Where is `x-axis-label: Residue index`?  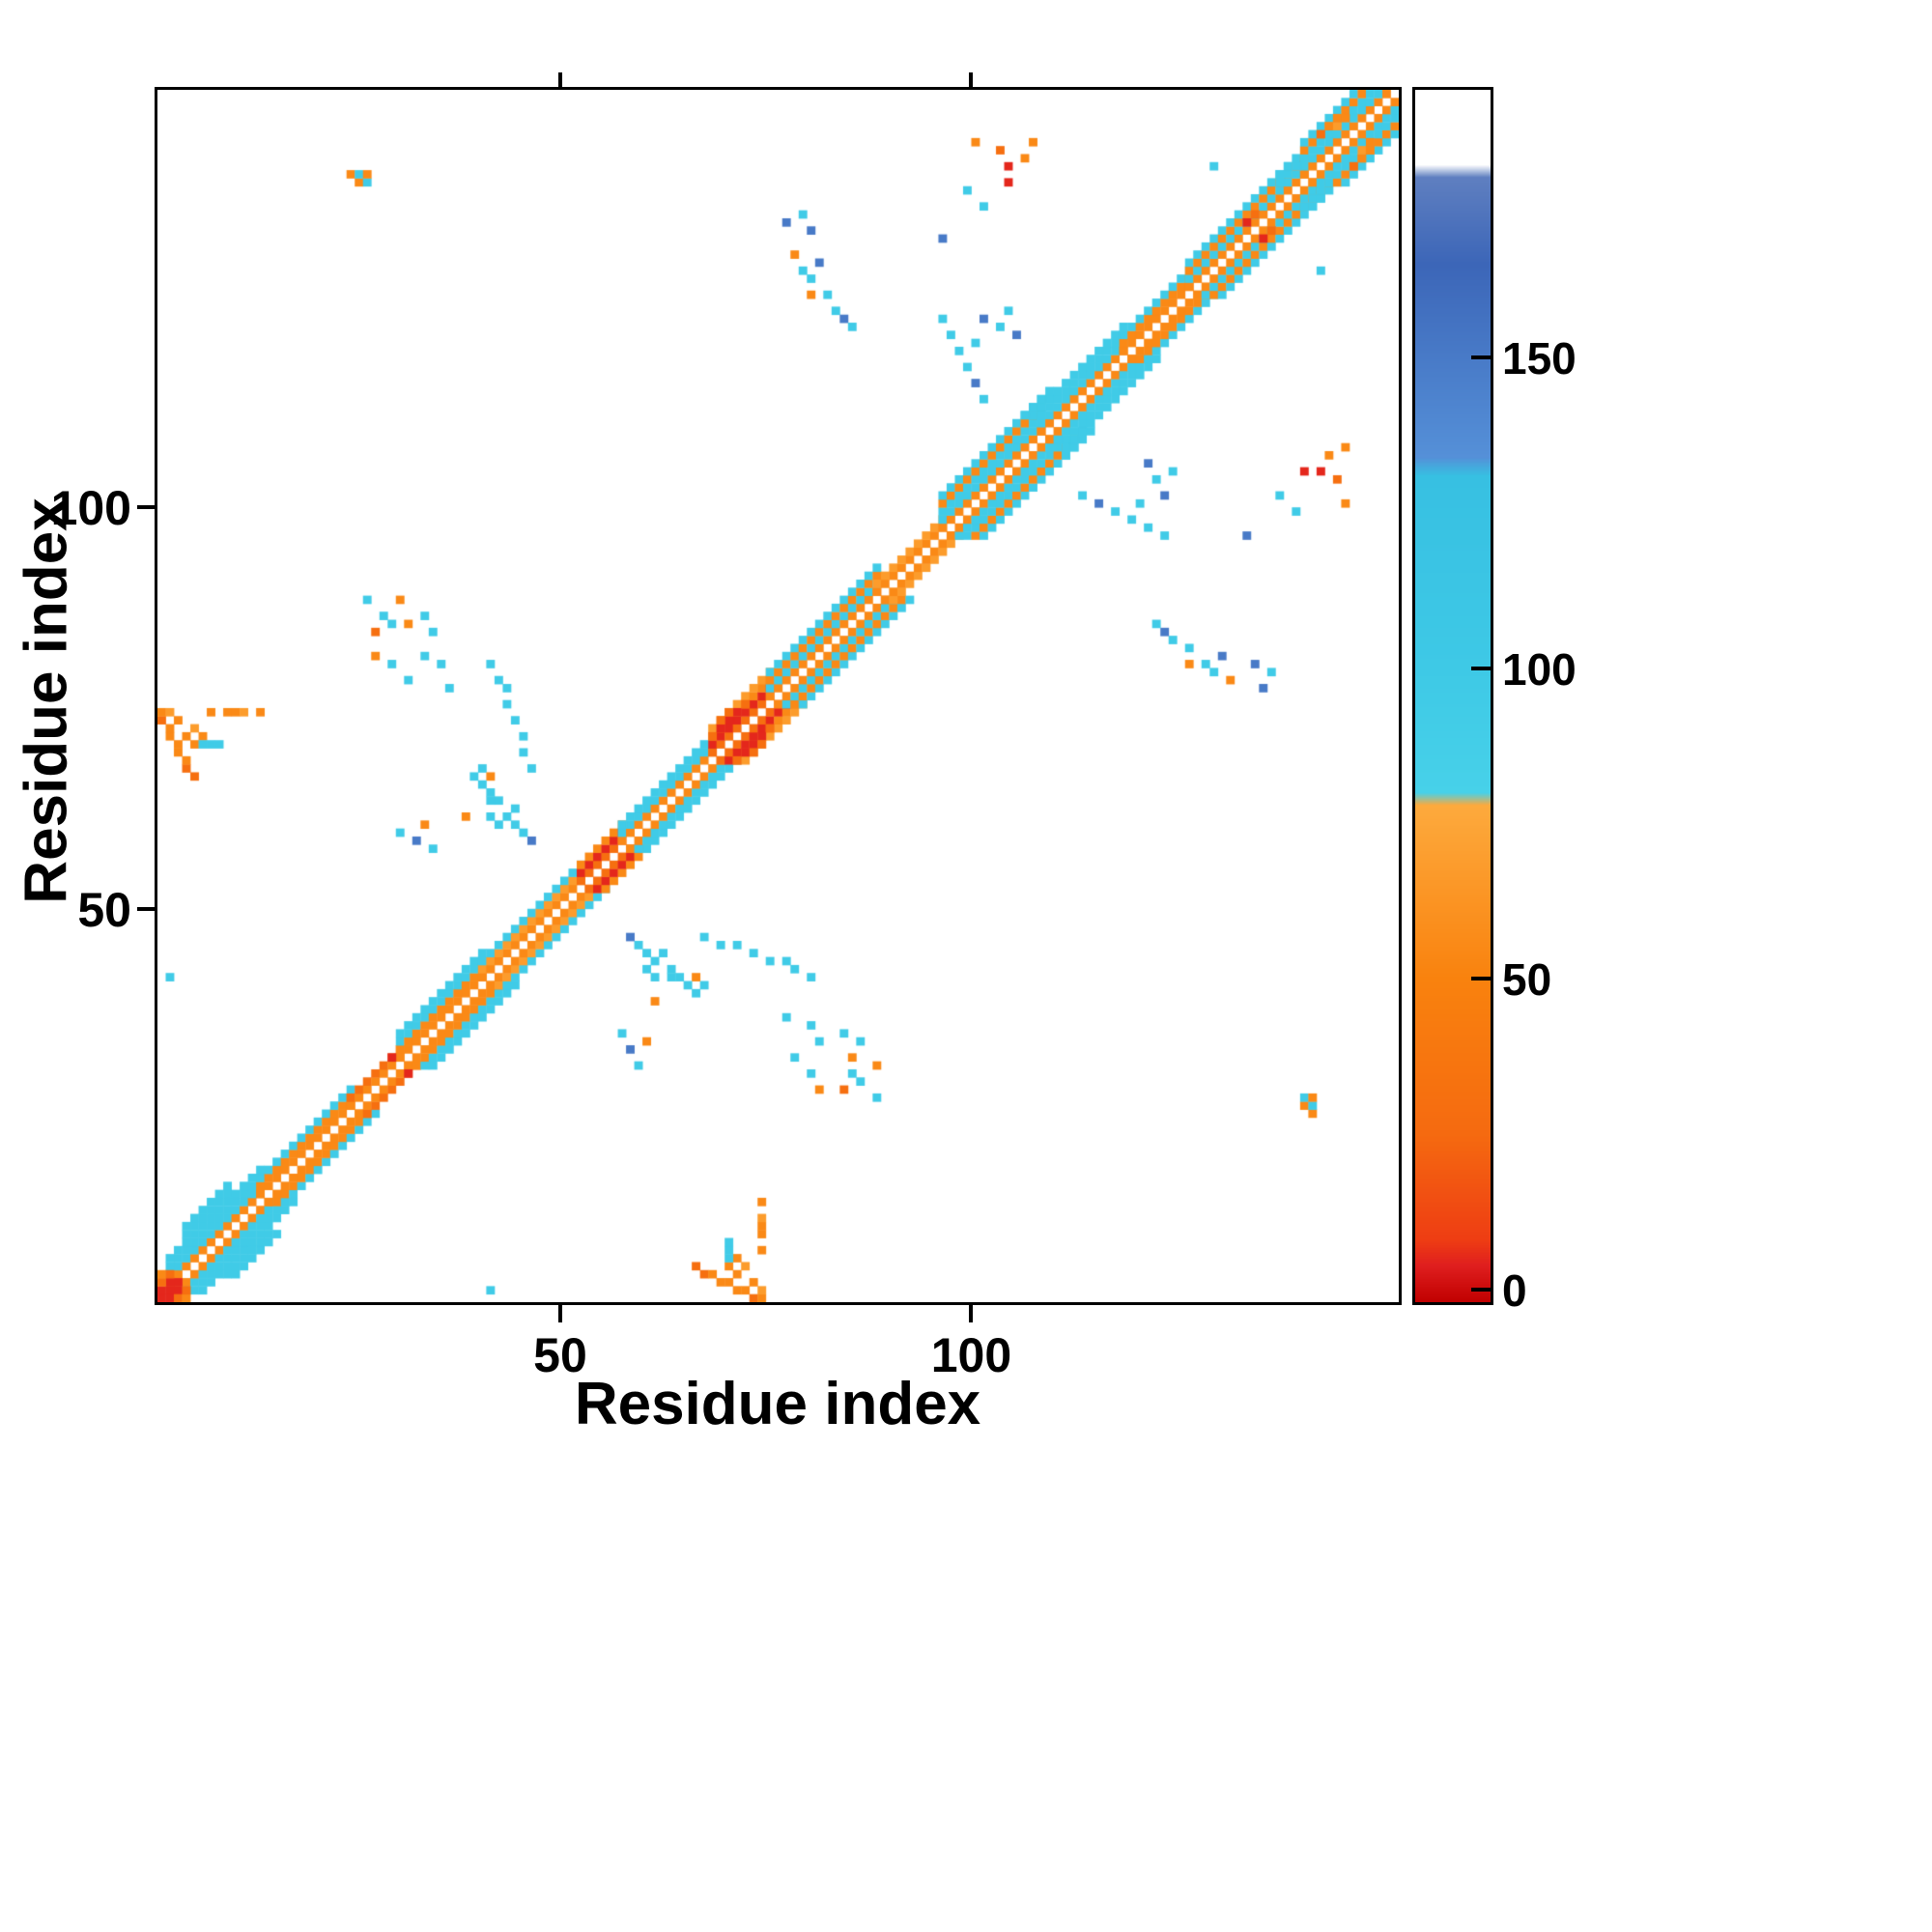
x-axis-label: Residue index is located at coordinates (777, 1404).